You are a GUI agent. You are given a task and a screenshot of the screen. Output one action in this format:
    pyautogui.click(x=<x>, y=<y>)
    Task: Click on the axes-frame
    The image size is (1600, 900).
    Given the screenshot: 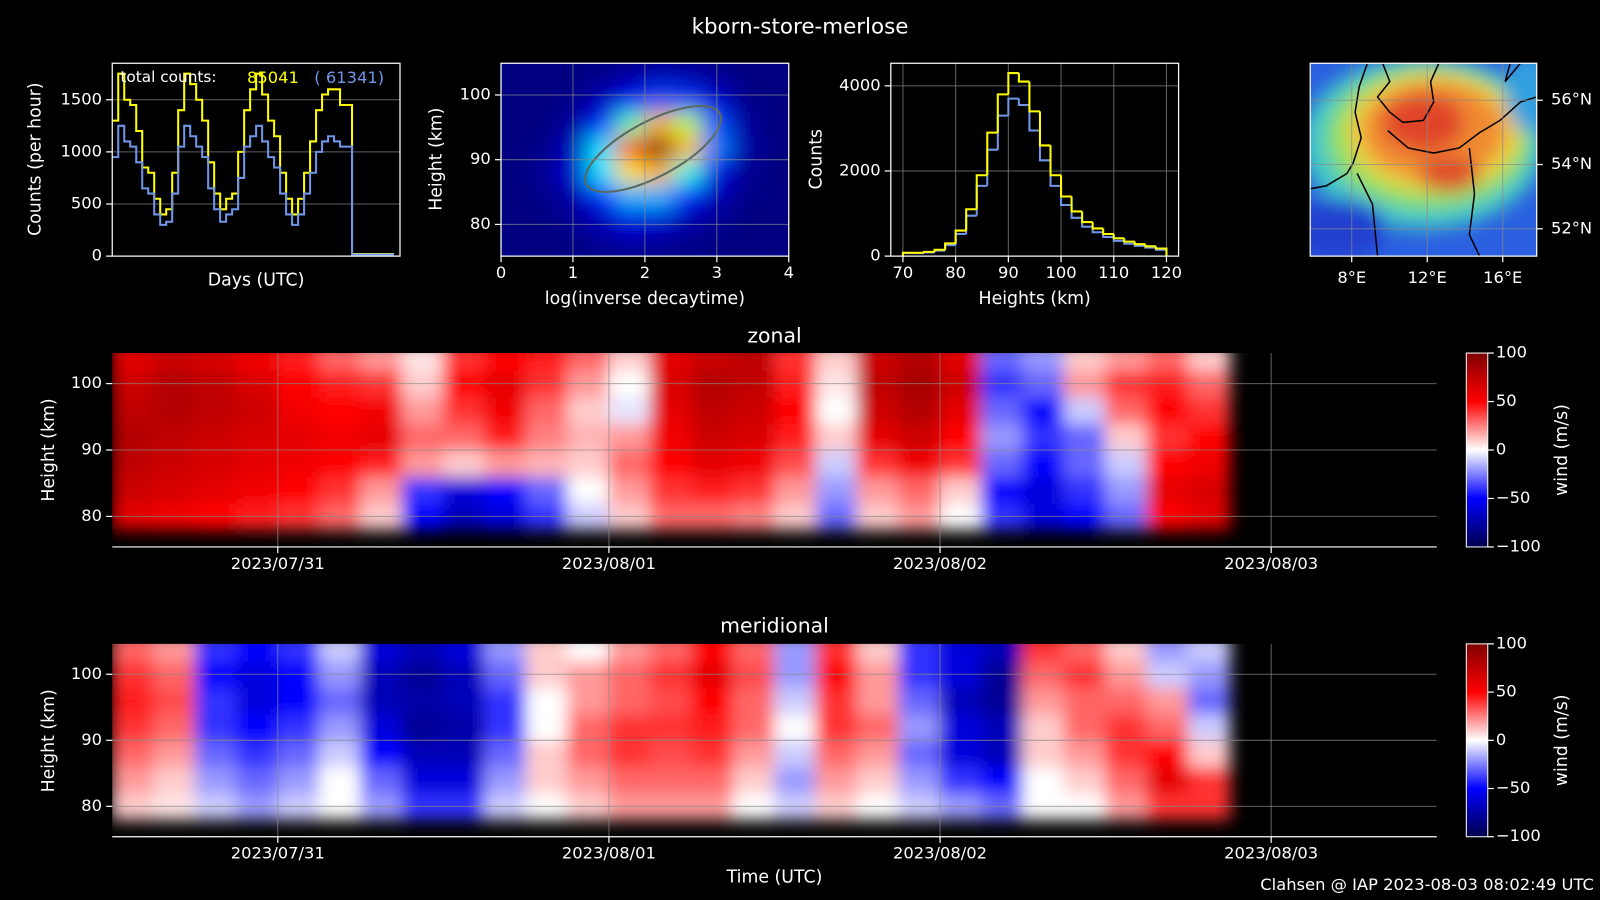 What is the action you would take?
    pyautogui.click(x=1423, y=159)
    